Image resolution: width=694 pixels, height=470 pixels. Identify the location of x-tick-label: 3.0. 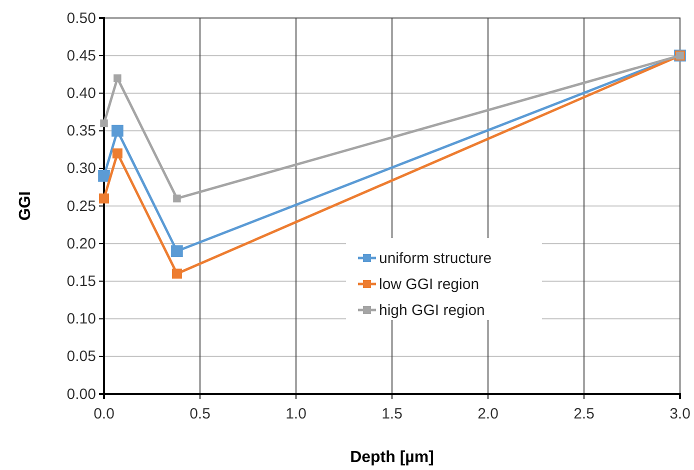
(680, 414).